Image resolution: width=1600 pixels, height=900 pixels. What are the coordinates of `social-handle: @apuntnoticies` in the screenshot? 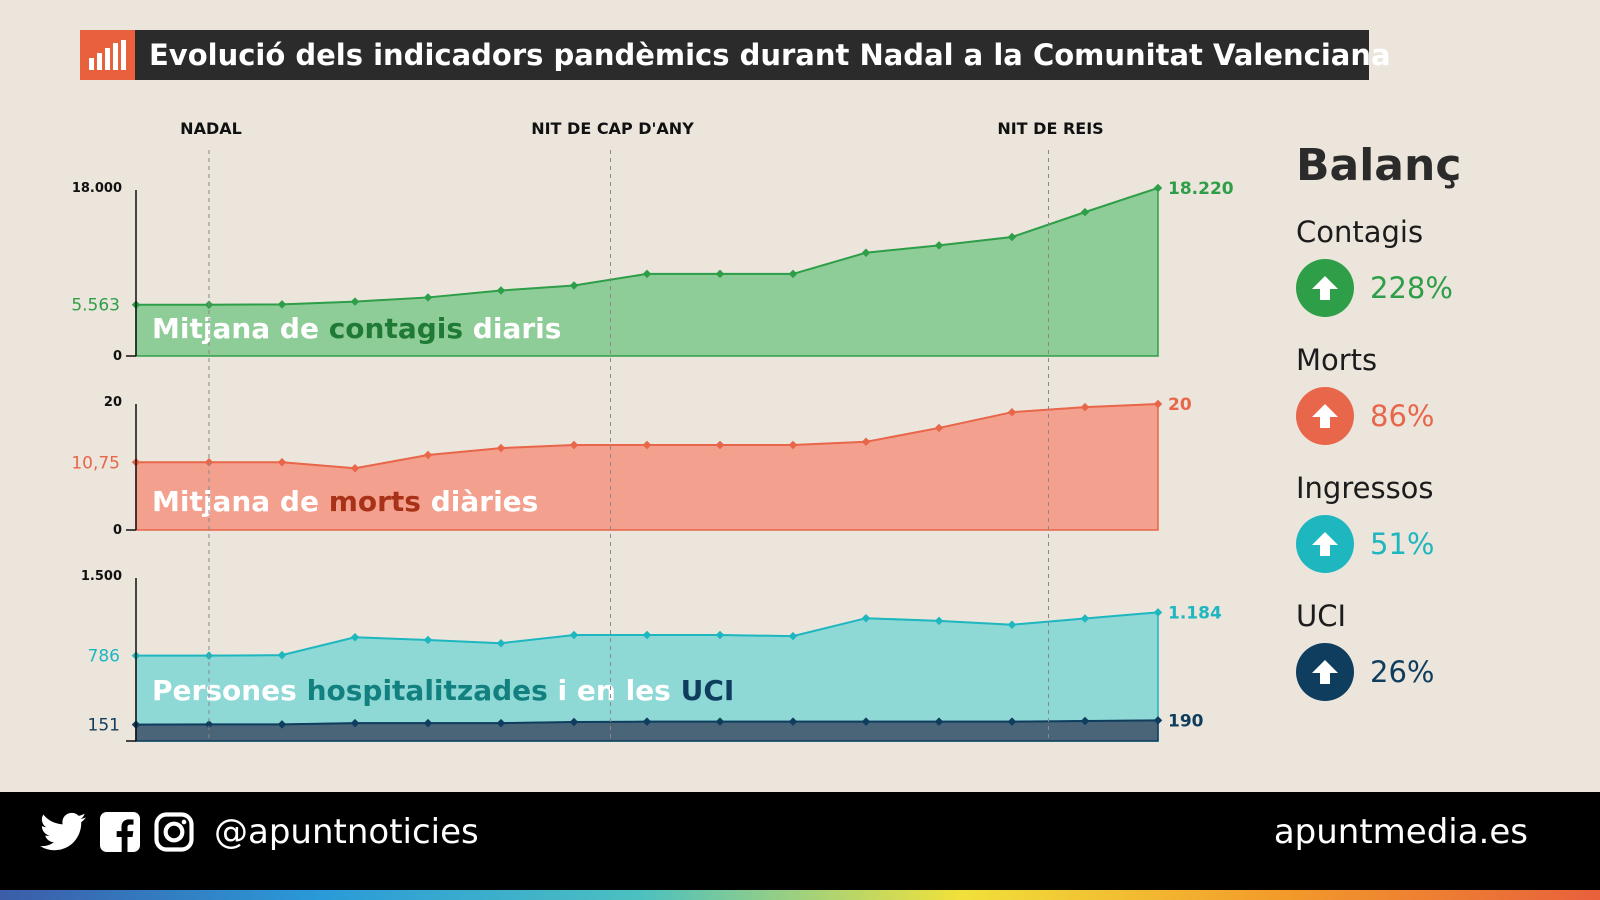 It's located at (346, 832).